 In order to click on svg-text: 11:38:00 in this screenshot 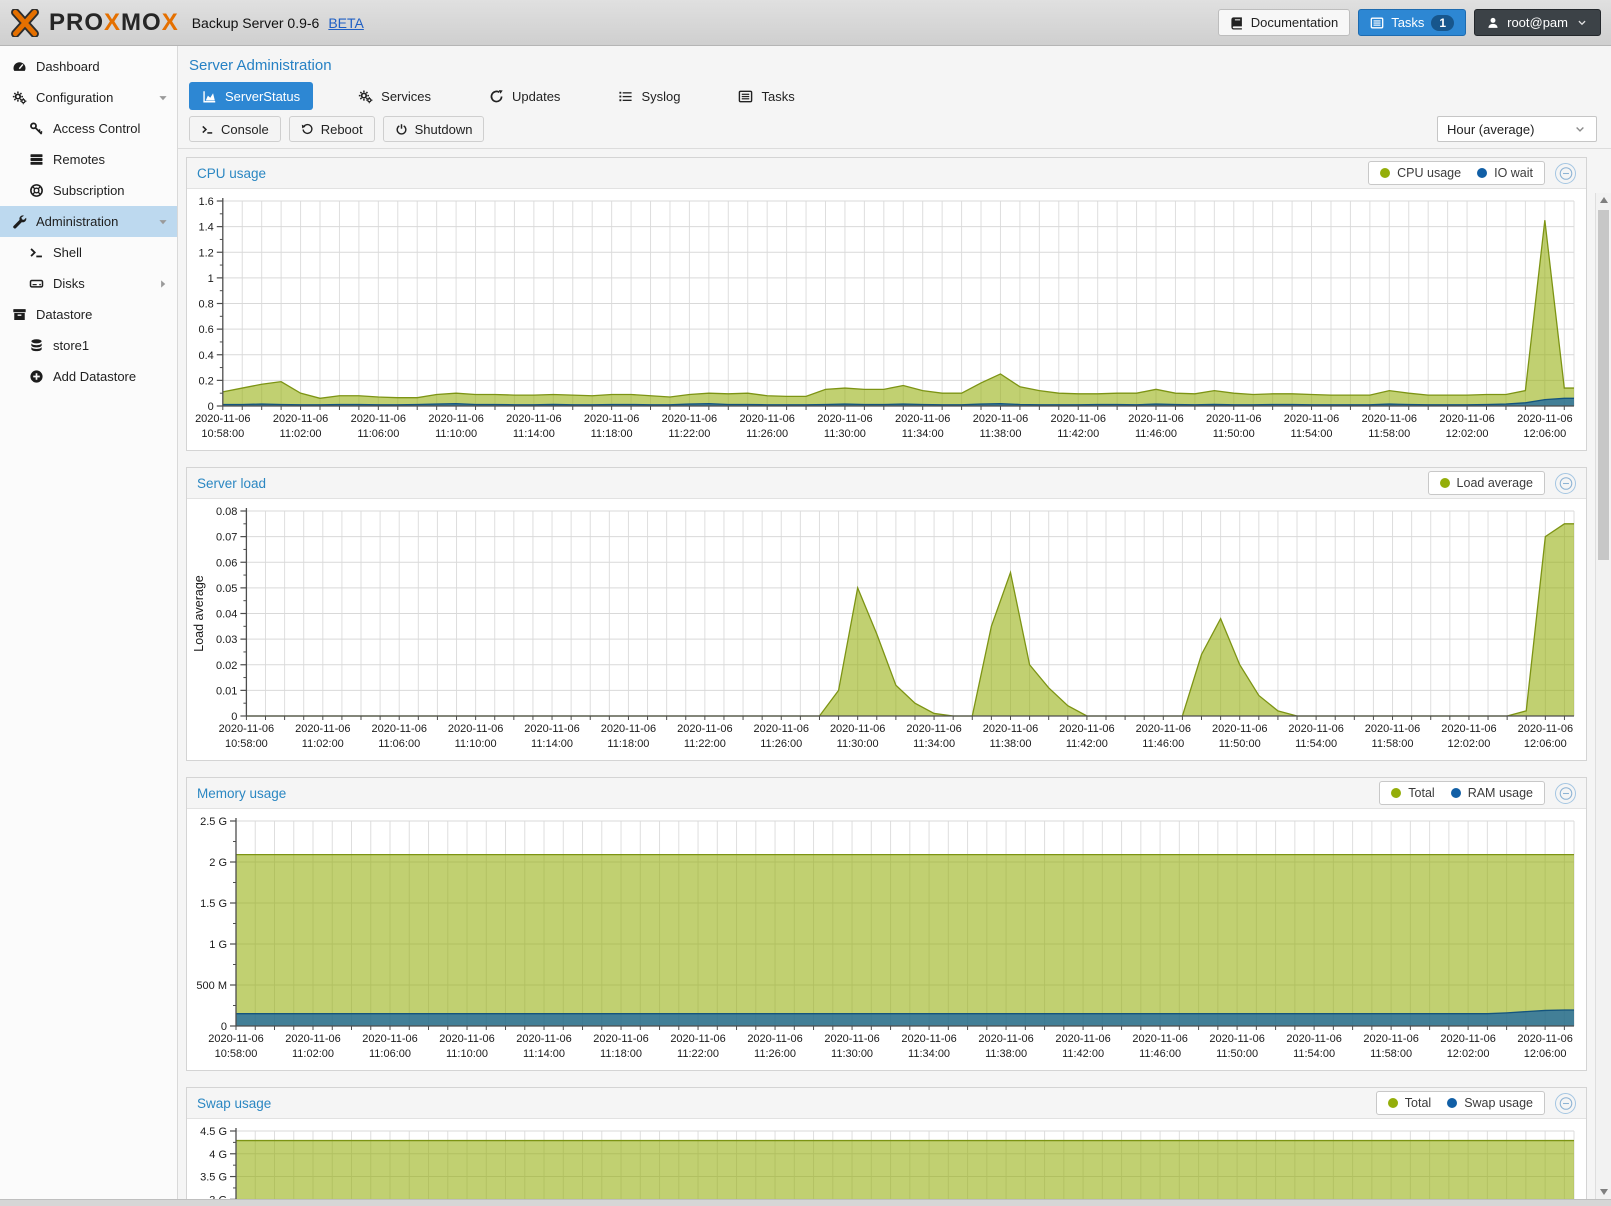, I will do `click(1006, 1054)`.